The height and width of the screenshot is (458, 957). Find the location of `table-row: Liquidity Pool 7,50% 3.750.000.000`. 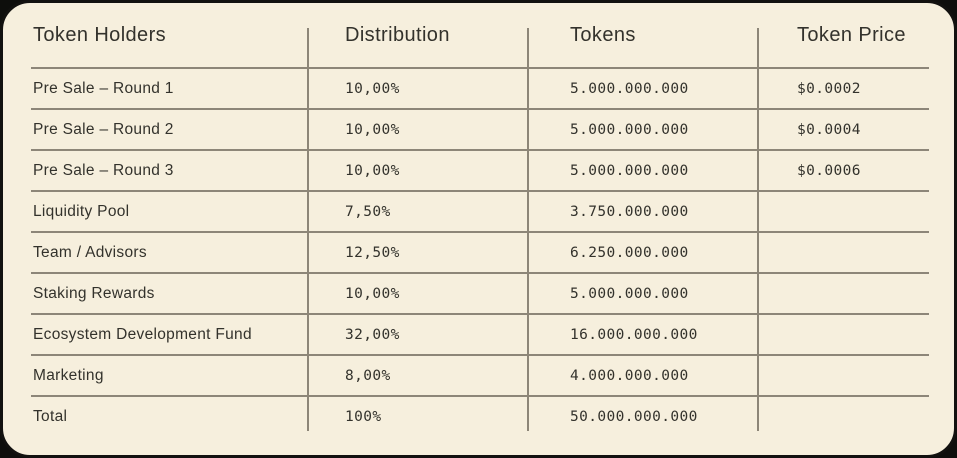

table-row: Liquidity Pool 7,50% 3.750.000.000 is located at coordinates (478, 211).